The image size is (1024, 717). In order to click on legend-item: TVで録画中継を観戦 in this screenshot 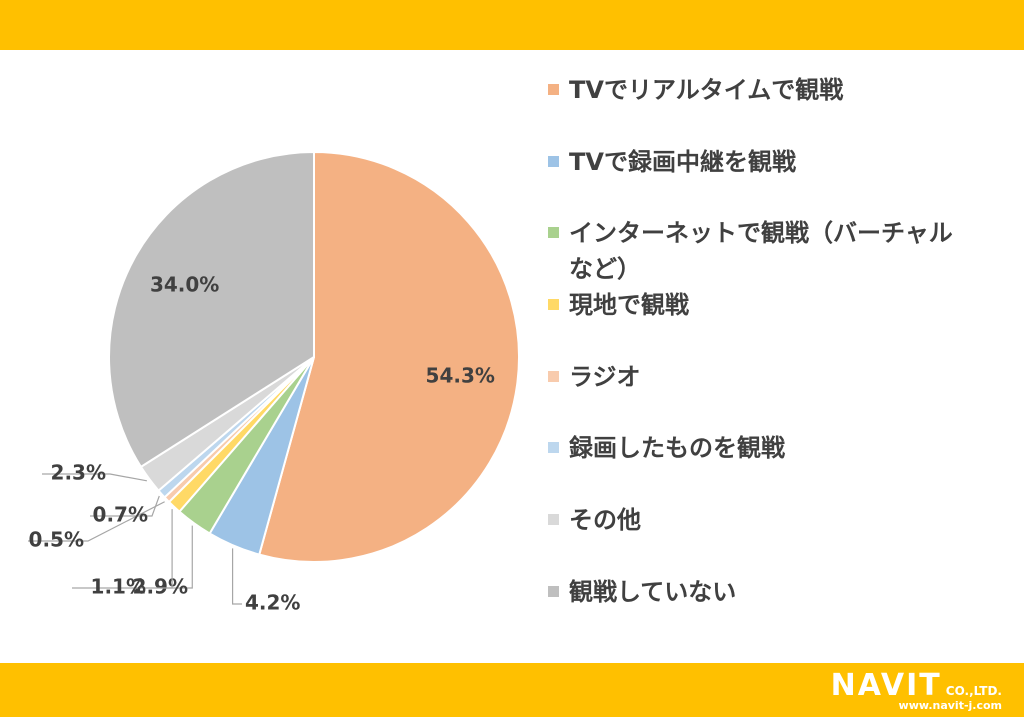, I will do `click(760, 180)`.